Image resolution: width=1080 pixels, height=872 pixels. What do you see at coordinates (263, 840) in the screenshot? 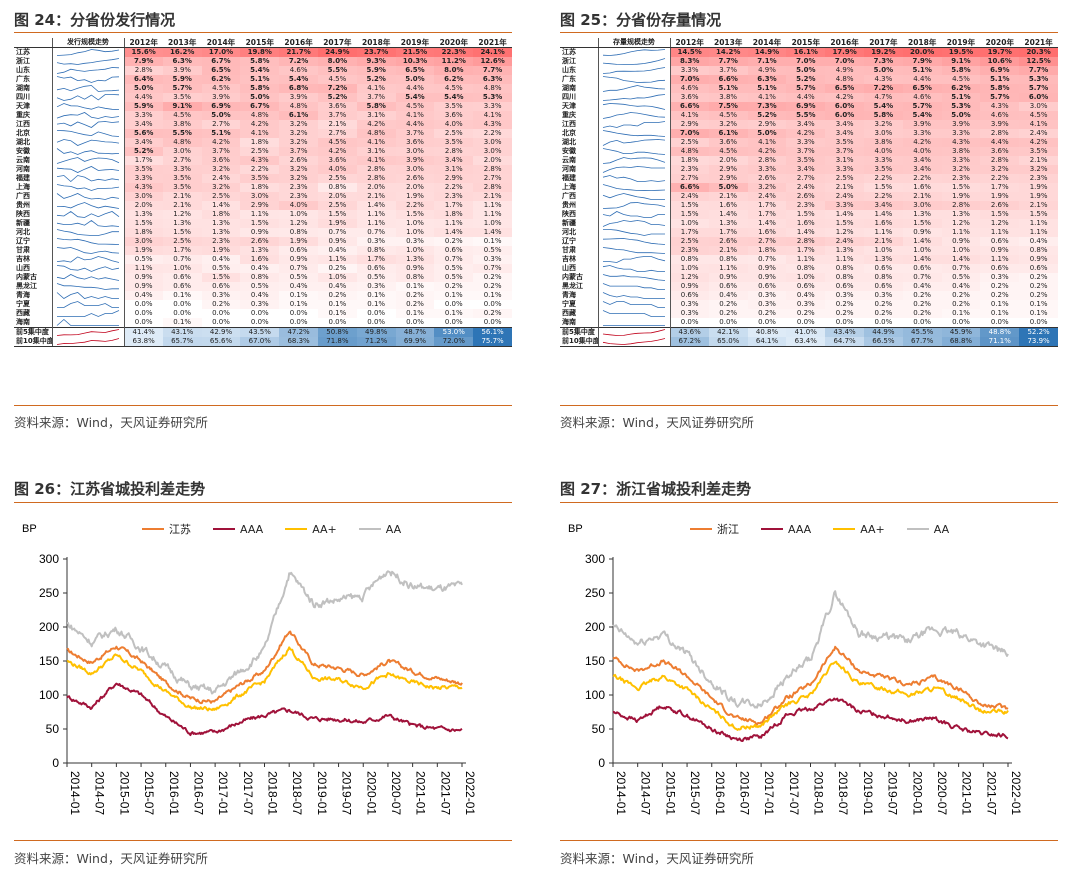
I see `fig26-bottom-rule` at bounding box center [263, 840].